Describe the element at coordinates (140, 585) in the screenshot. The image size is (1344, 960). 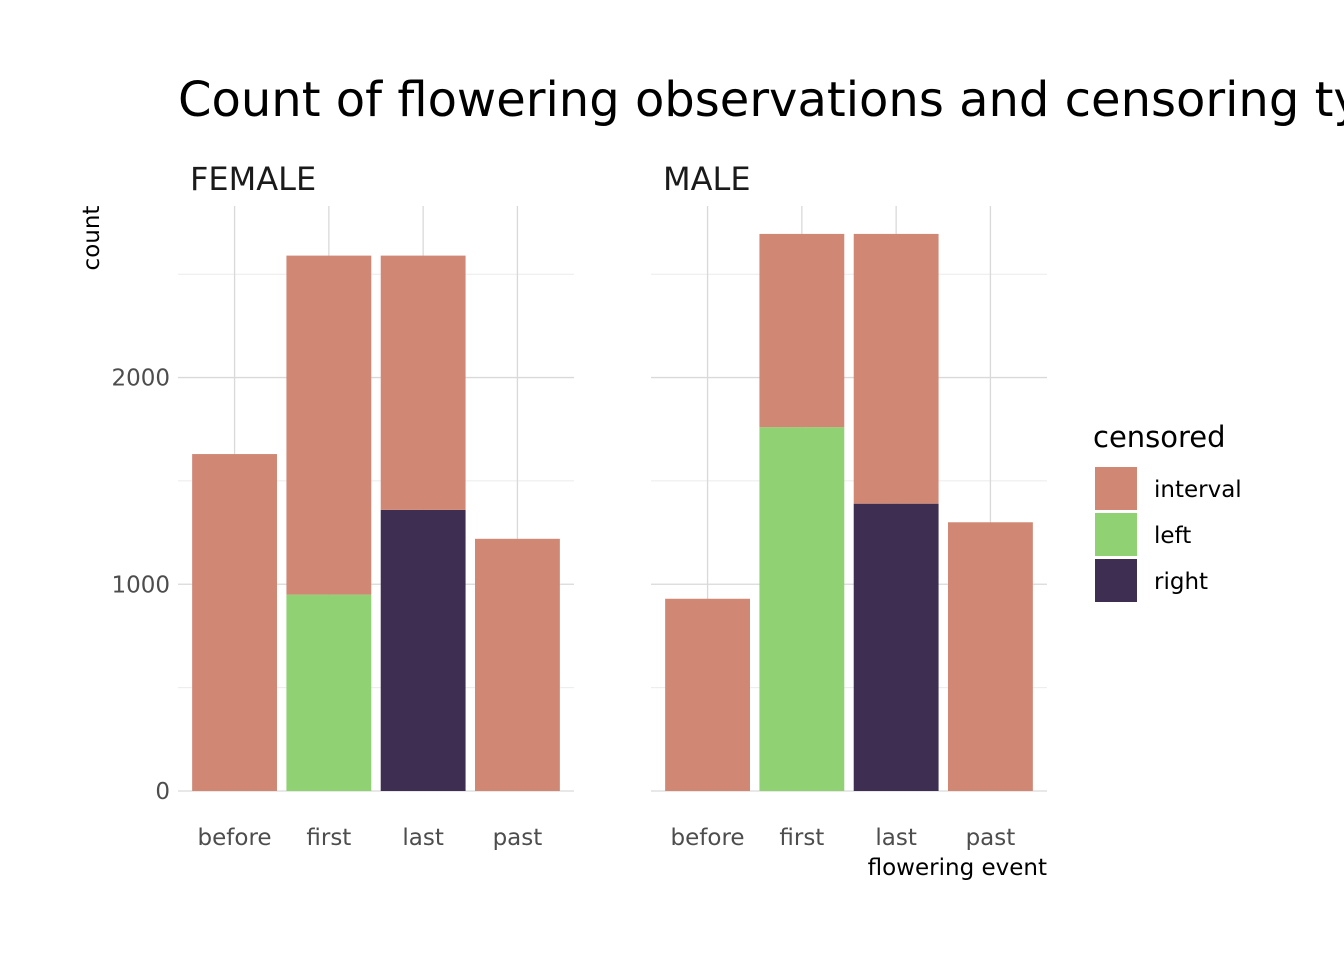
I see `y-tick-label: 1000` at that location.